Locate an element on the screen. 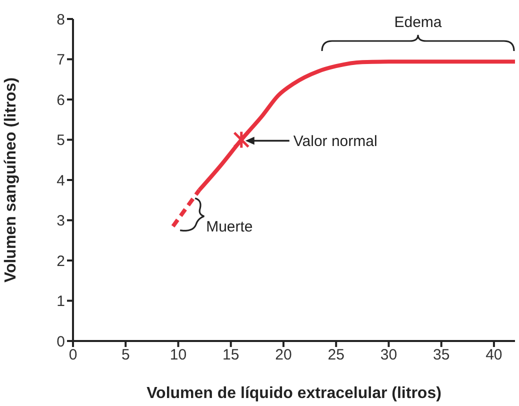 This screenshot has height=406, width=519. x-tick-label: 30 is located at coordinates (389, 355).